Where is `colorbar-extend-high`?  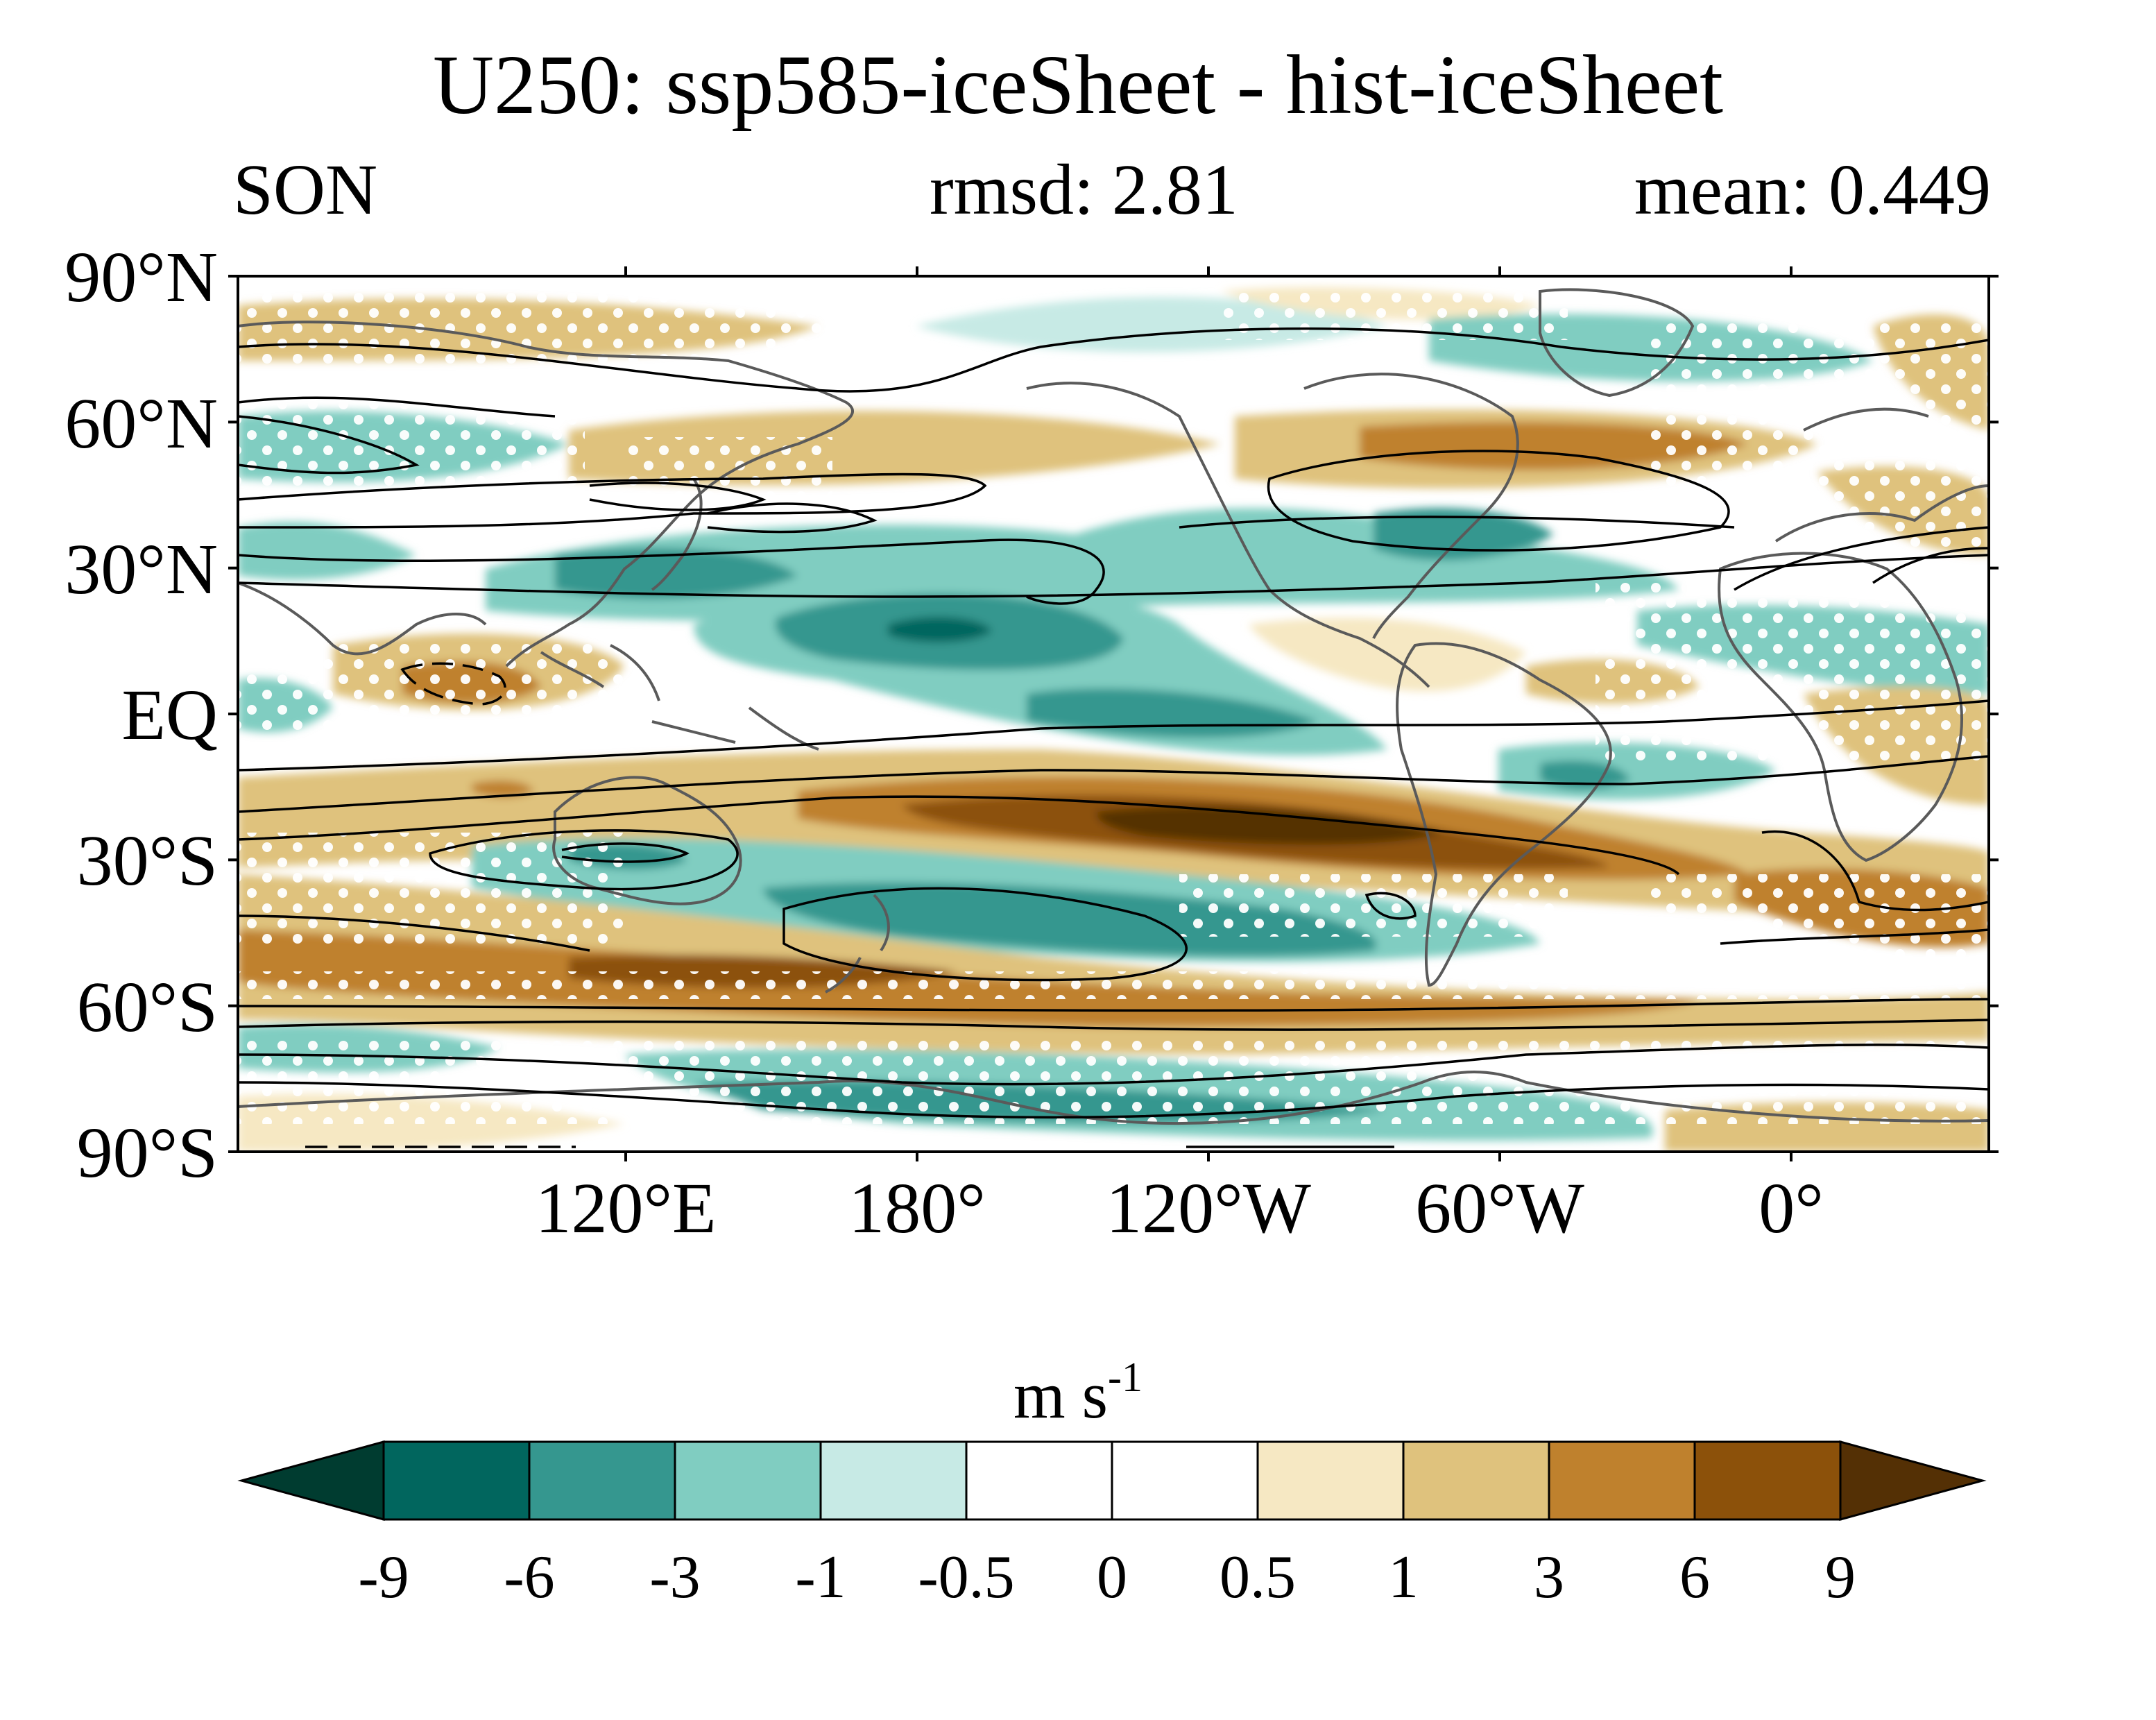 colorbar-extend-high is located at coordinates (1913, 1480).